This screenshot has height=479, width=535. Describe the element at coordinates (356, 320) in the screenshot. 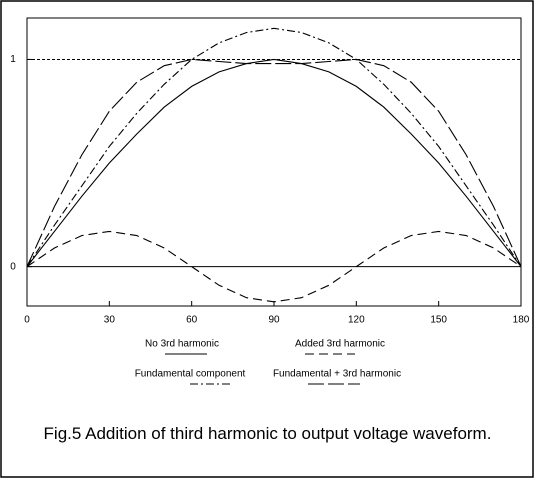

I see `x-tick-label: 120` at that location.